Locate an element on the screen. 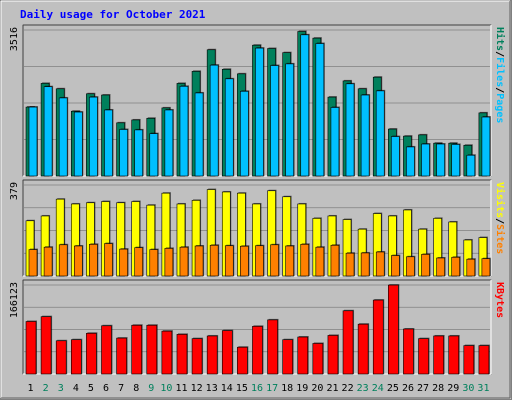 The height and width of the screenshot is (405, 512). y-max-label: 166123 is located at coordinates (14, 300).